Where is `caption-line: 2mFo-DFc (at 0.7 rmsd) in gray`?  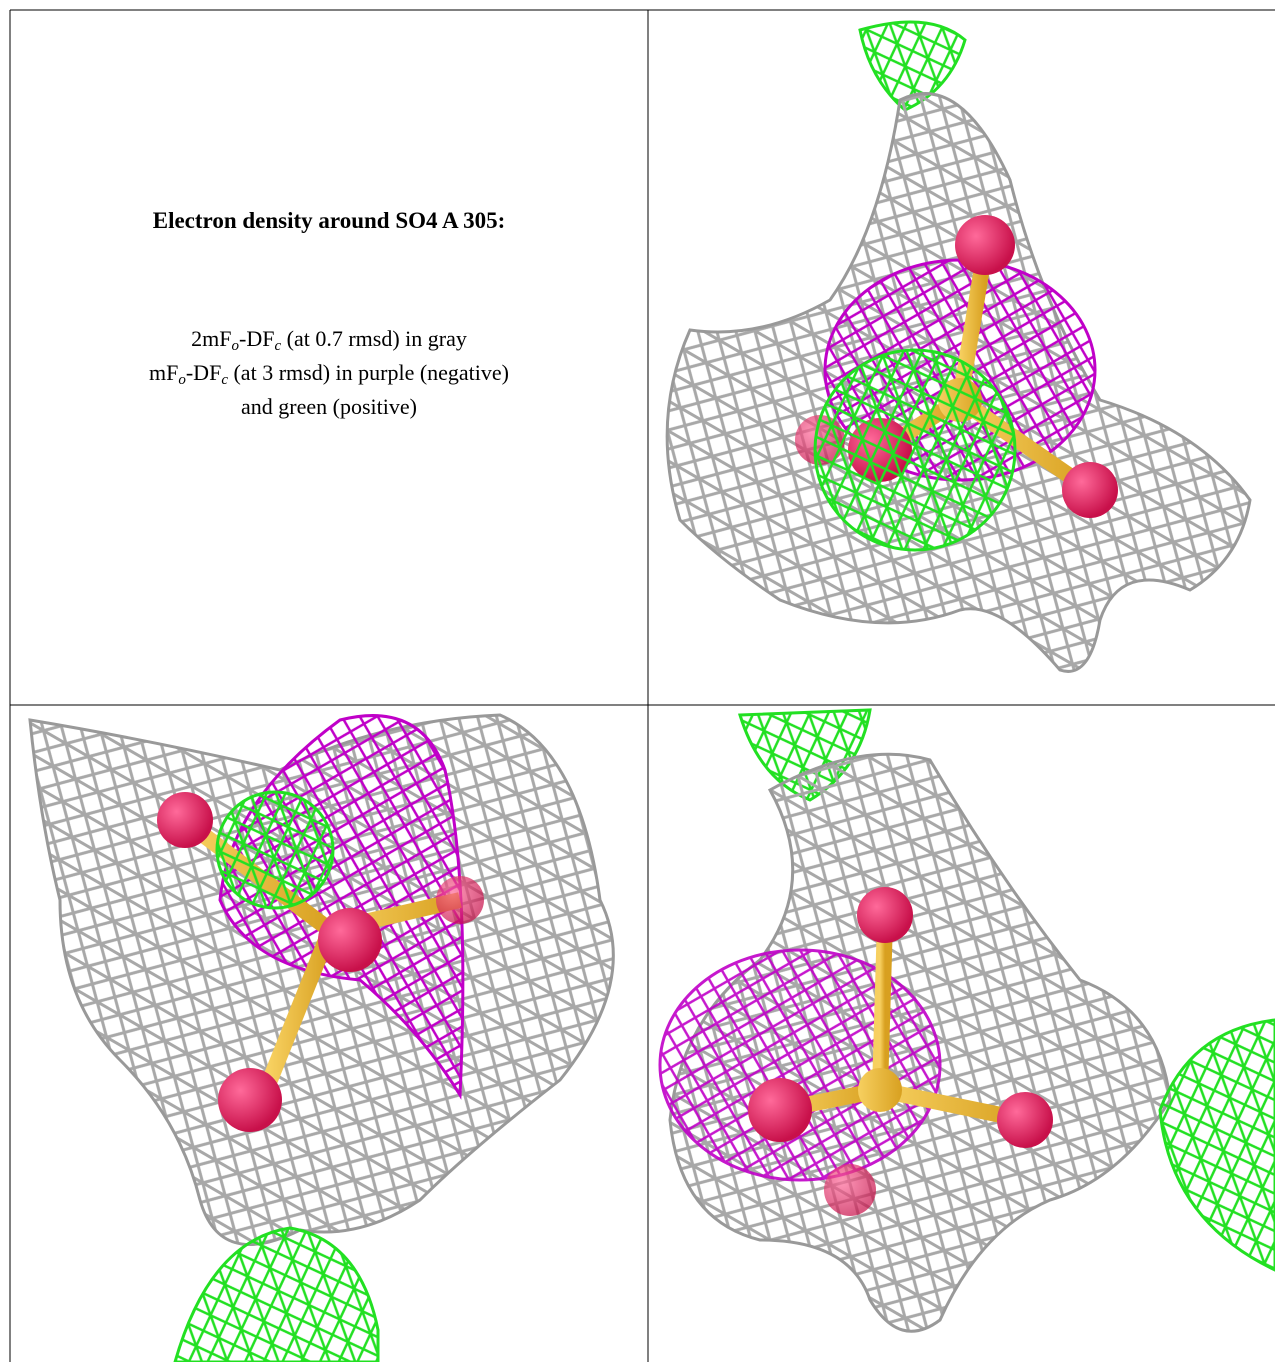 caption-line: 2mFo-DFc (at 0.7 rmsd) in gray is located at coordinates (329, 339).